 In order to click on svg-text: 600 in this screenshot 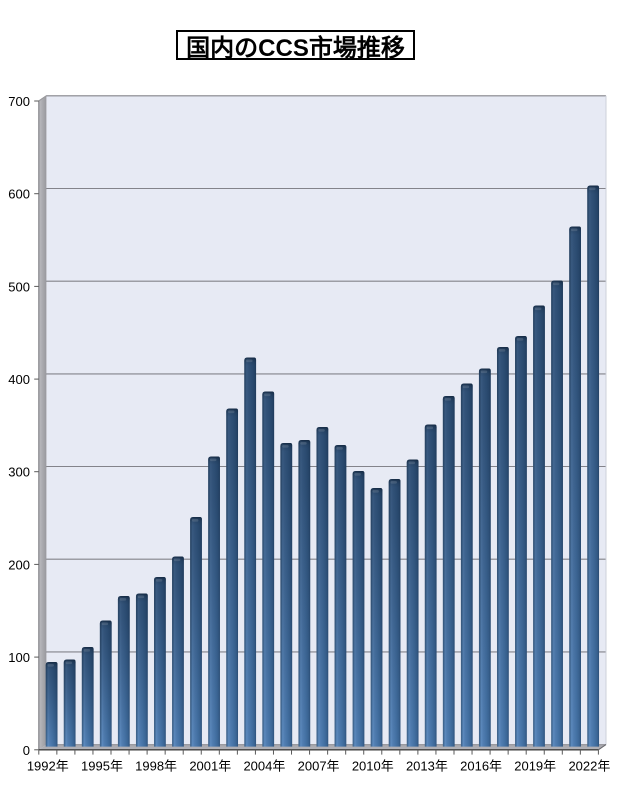, I will do `click(19, 194)`.